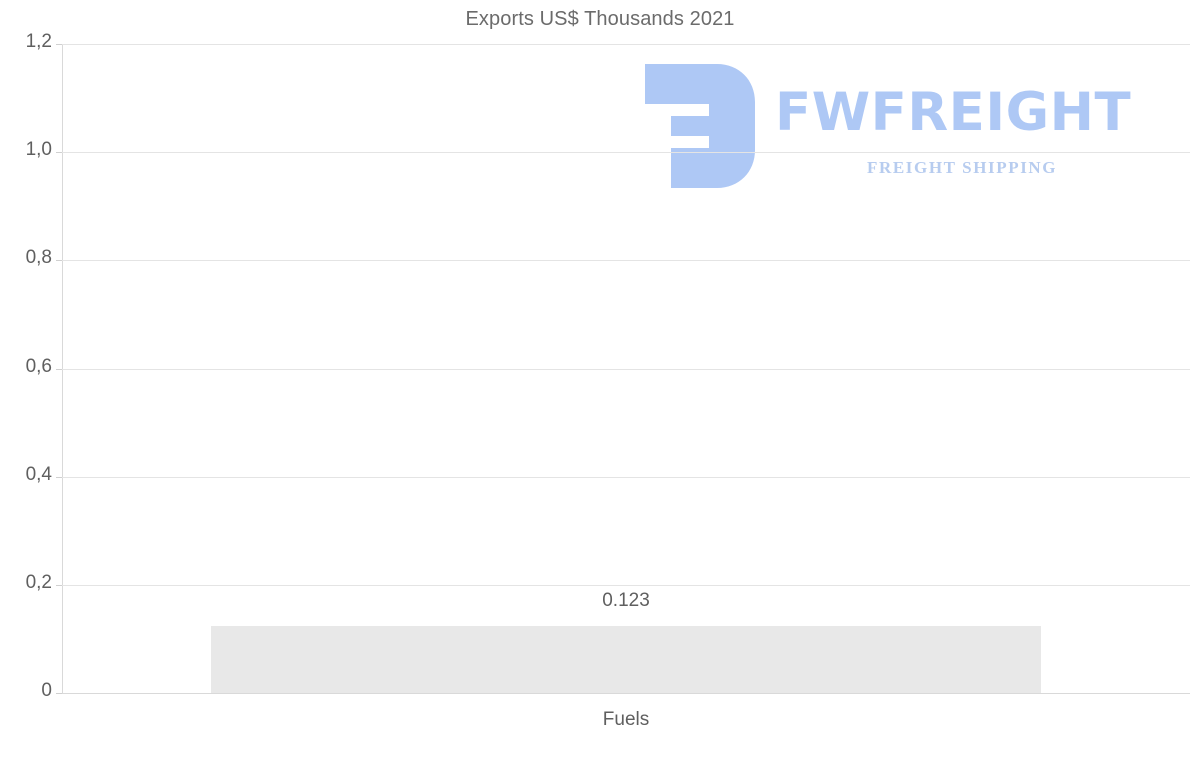  Describe the element at coordinates (626, 601) in the screenshot. I see `bar-value-label: 0.123` at that location.